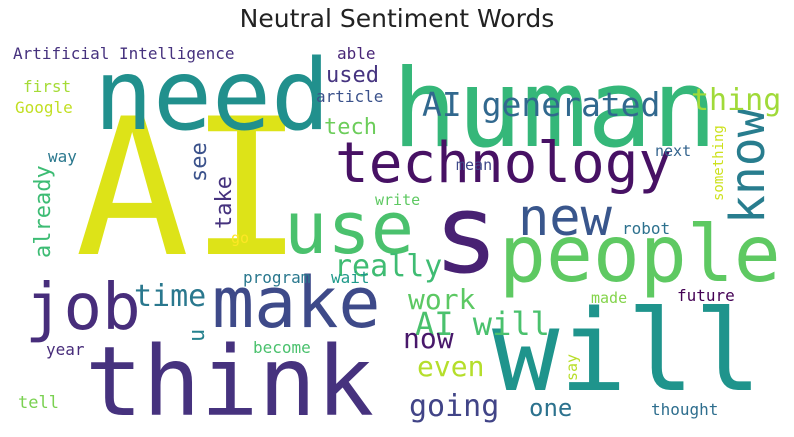  I want to click on word-write: write, so click(398, 200).